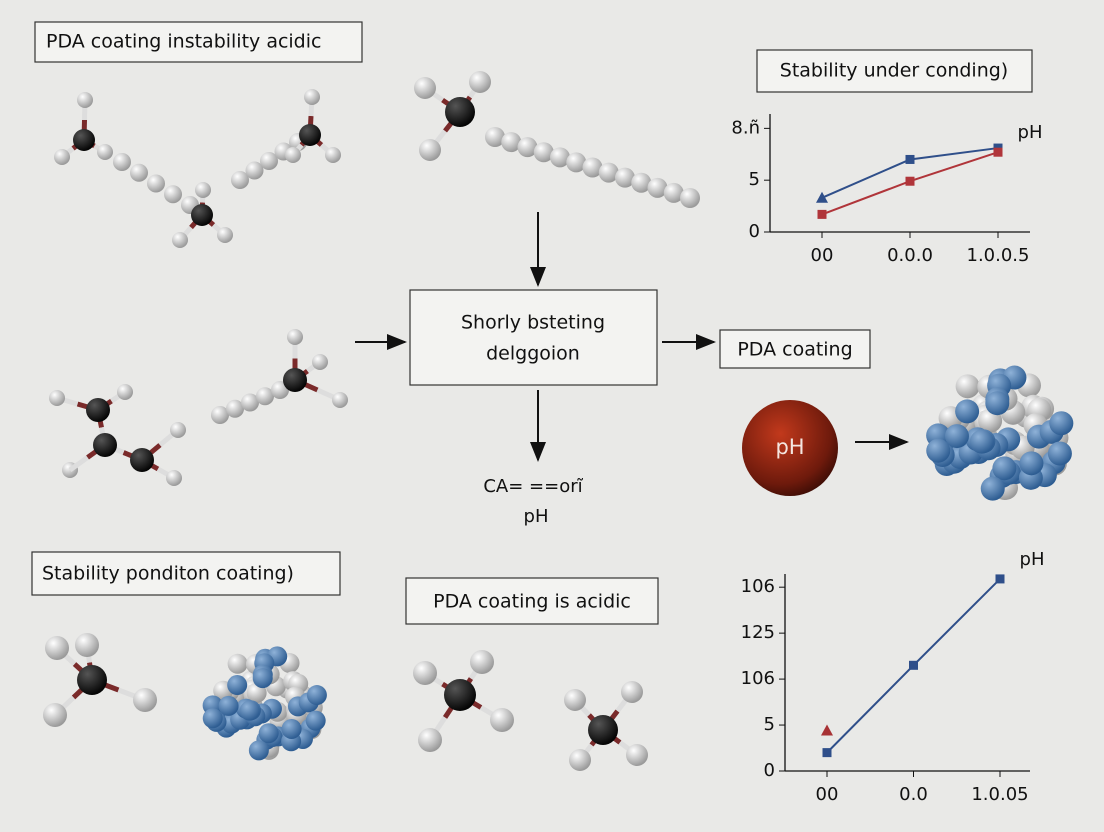  Describe the element at coordinates (183, 42) in the screenshot. I see `label: PDA coating instability acidic` at that location.